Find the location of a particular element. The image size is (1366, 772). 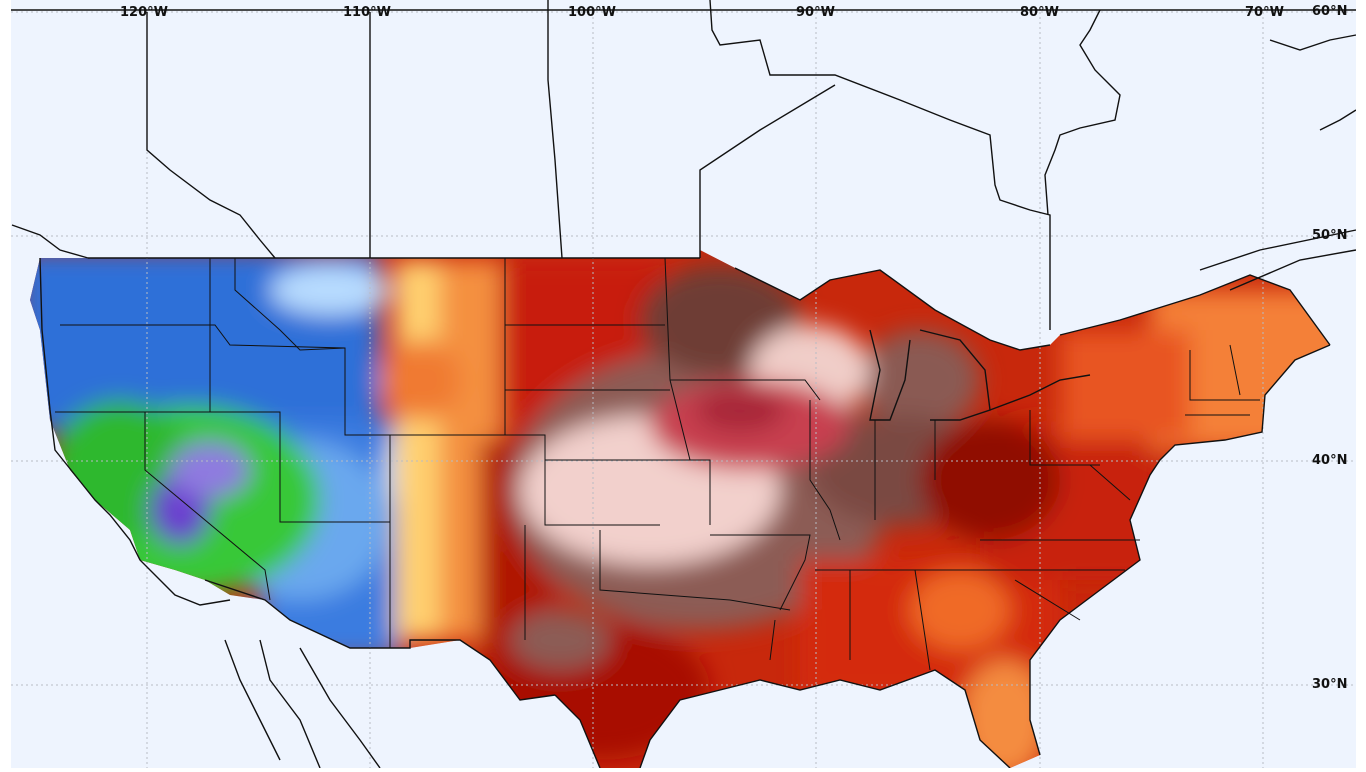

lon-label-100w: 100°W is located at coordinates (592, 12).